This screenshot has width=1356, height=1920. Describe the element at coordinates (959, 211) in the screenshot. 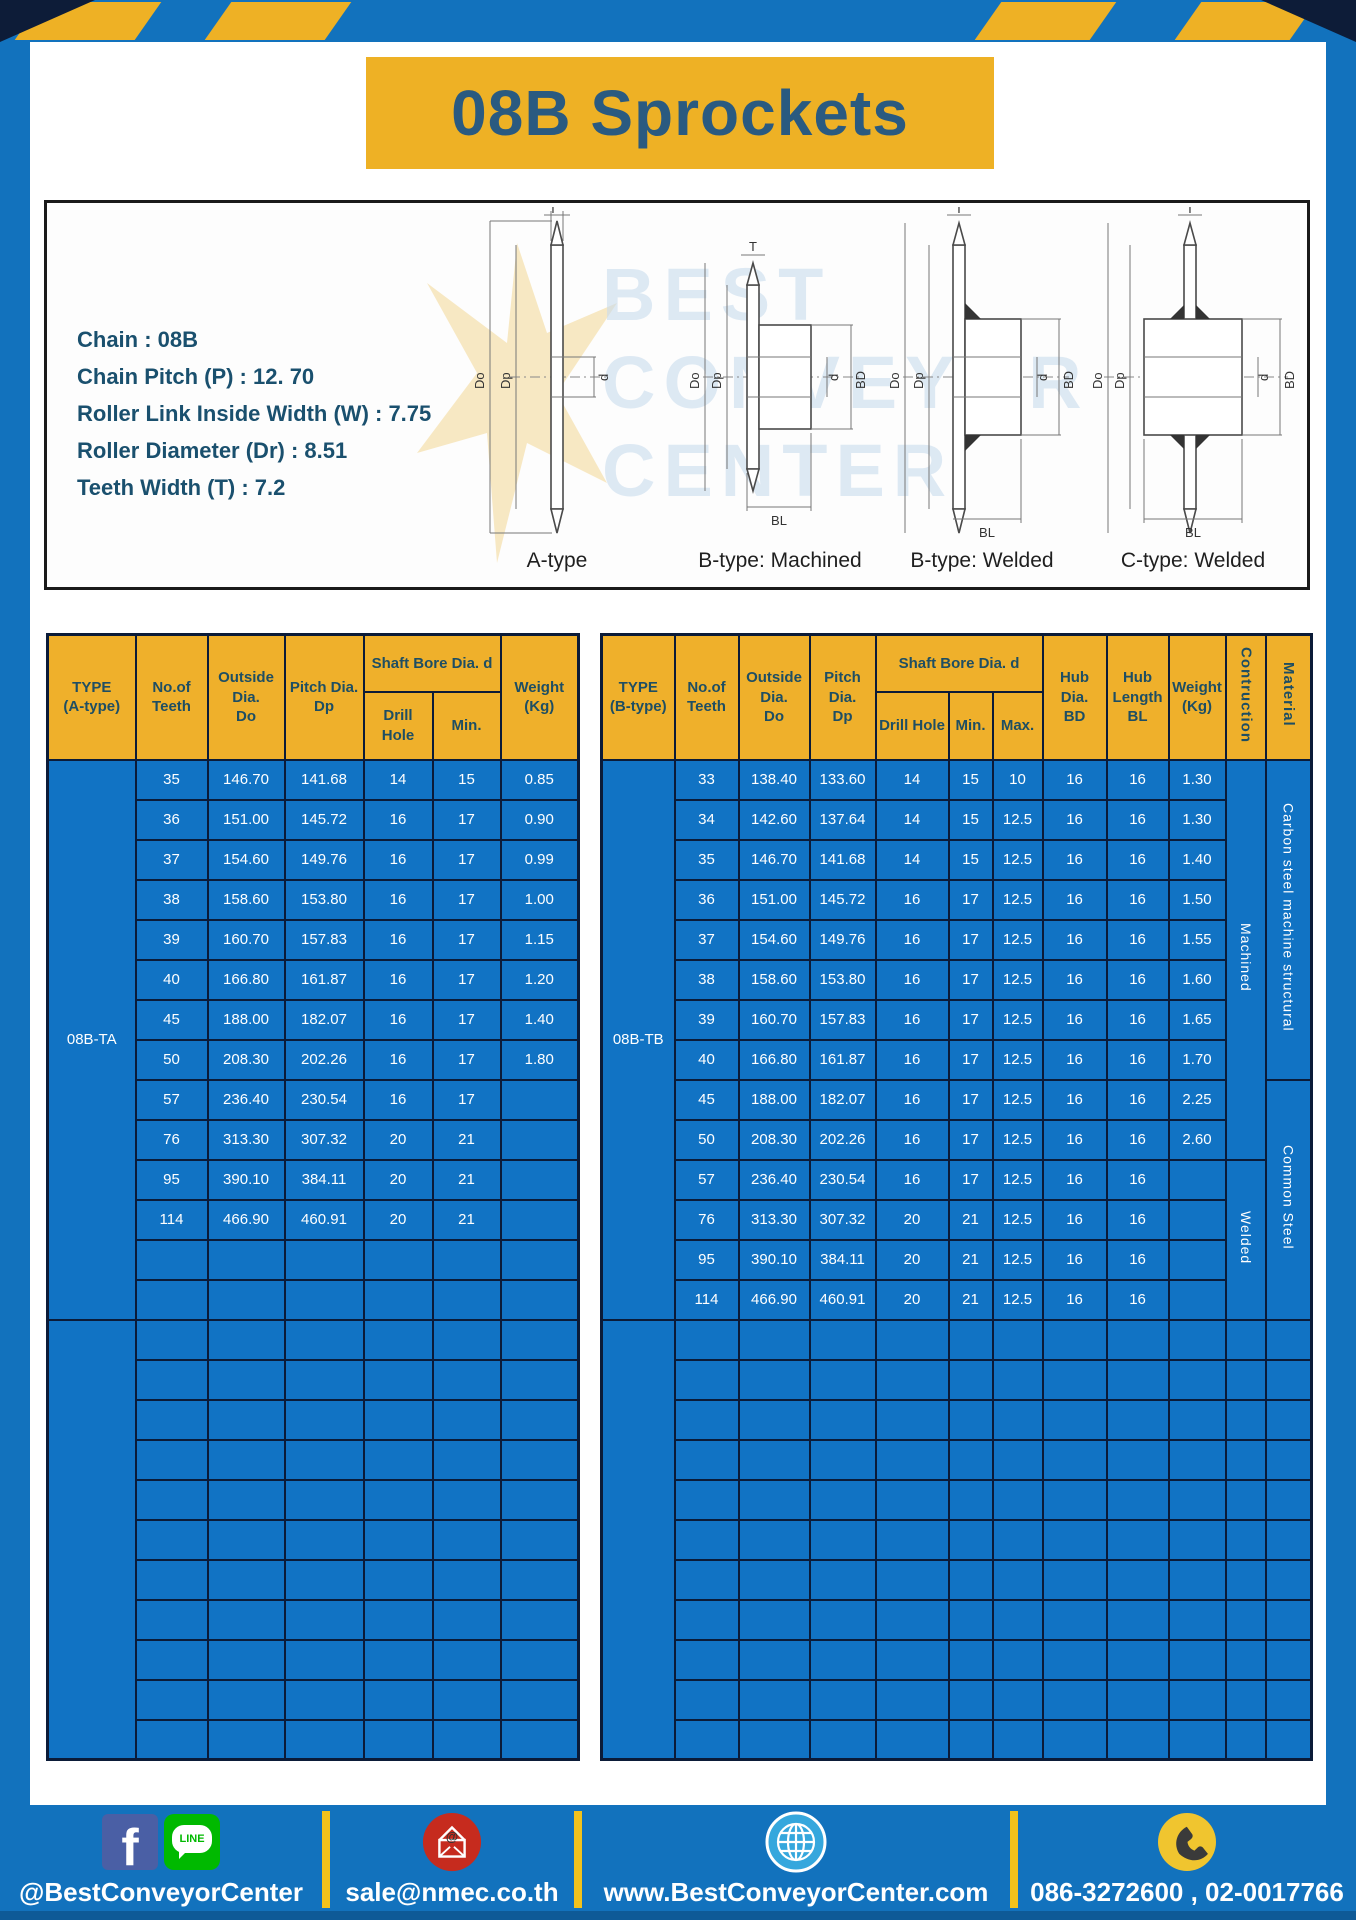

I see `dim-label-t: T` at that location.